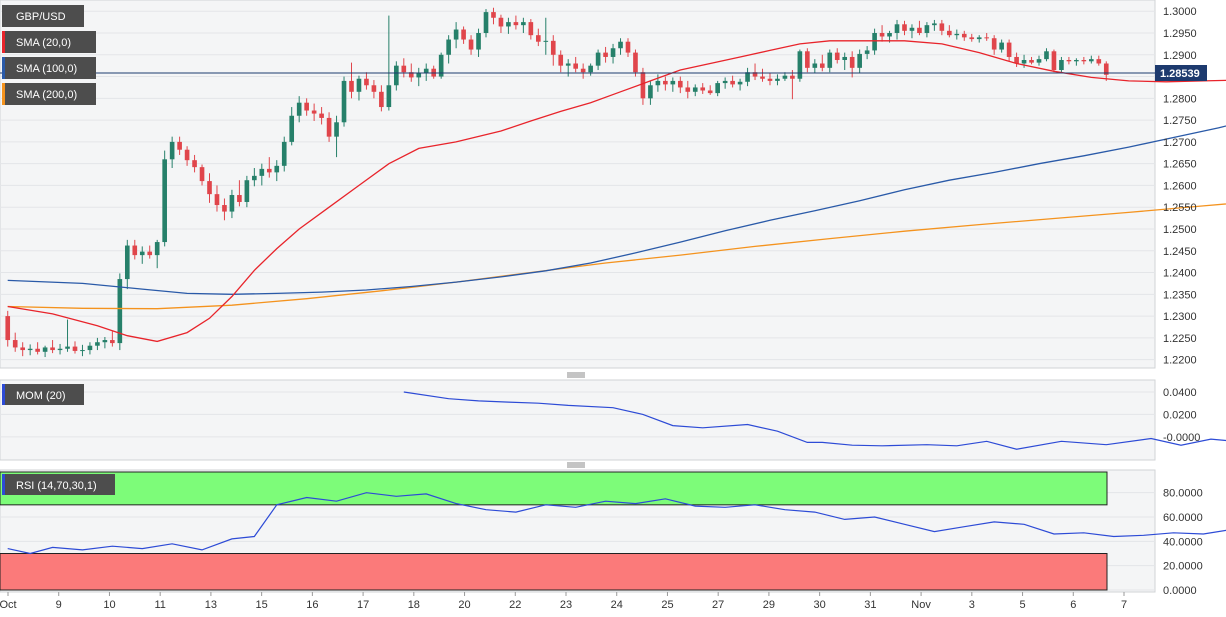 This screenshot has width=1226, height=617. What do you see at coordinates (262, 605) in the screenshot?
I see `time-tick-label: 15` at bounding box center [262, 605].